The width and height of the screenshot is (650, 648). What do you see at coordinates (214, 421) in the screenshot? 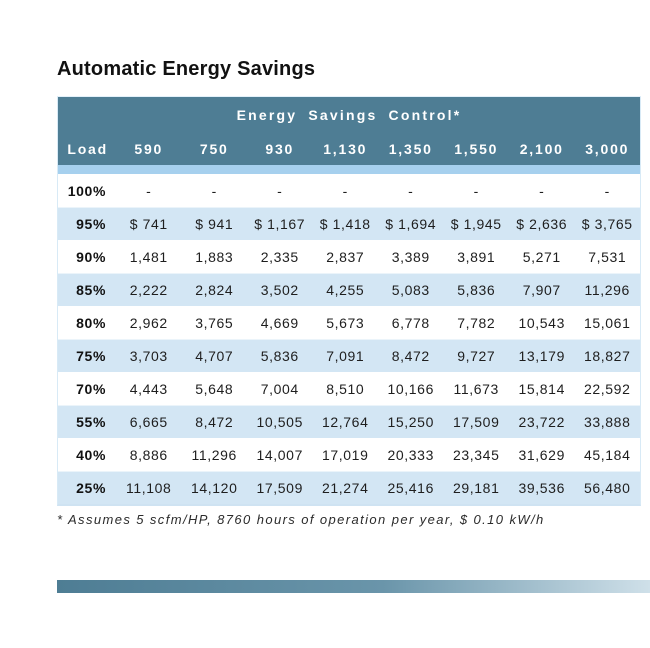
I see `value-cell: 8,472` at bounding box center [214, 421].